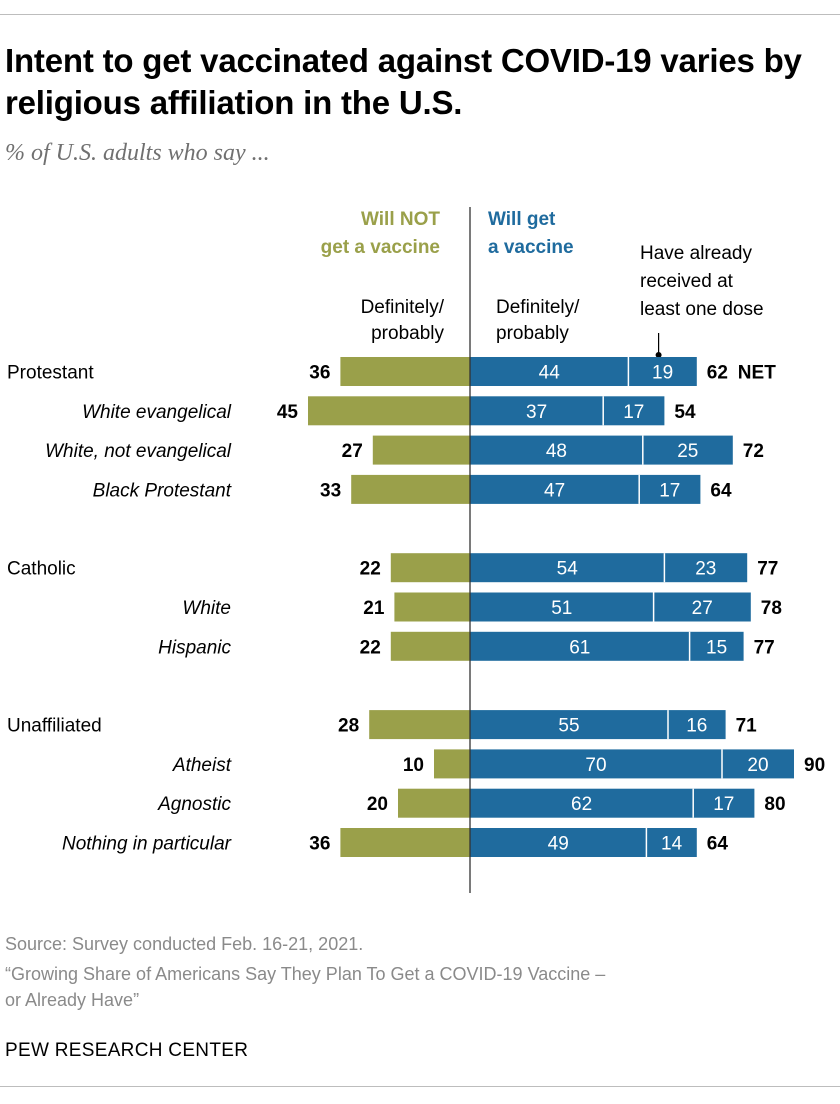 The width and height of the screenshot is (840, 1104). Describe the element at coordinates (685, 412) in the screenshot. I see `net-value: 54` at that location.